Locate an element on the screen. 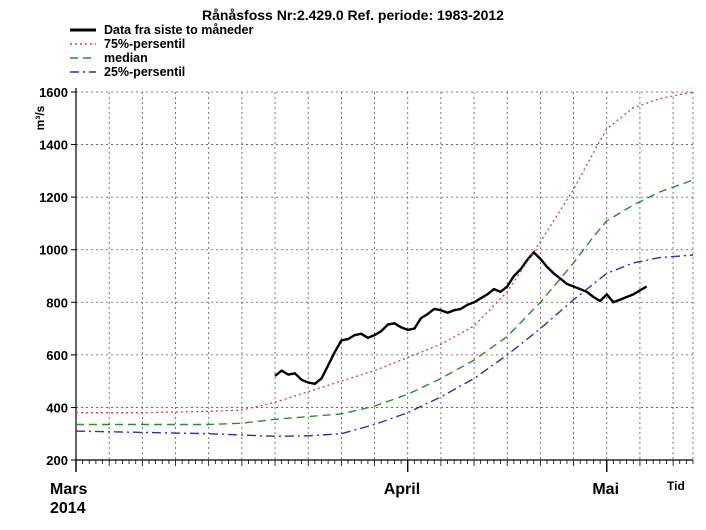  legend-label: 25%-persentil is located at coordinates (144, 72).